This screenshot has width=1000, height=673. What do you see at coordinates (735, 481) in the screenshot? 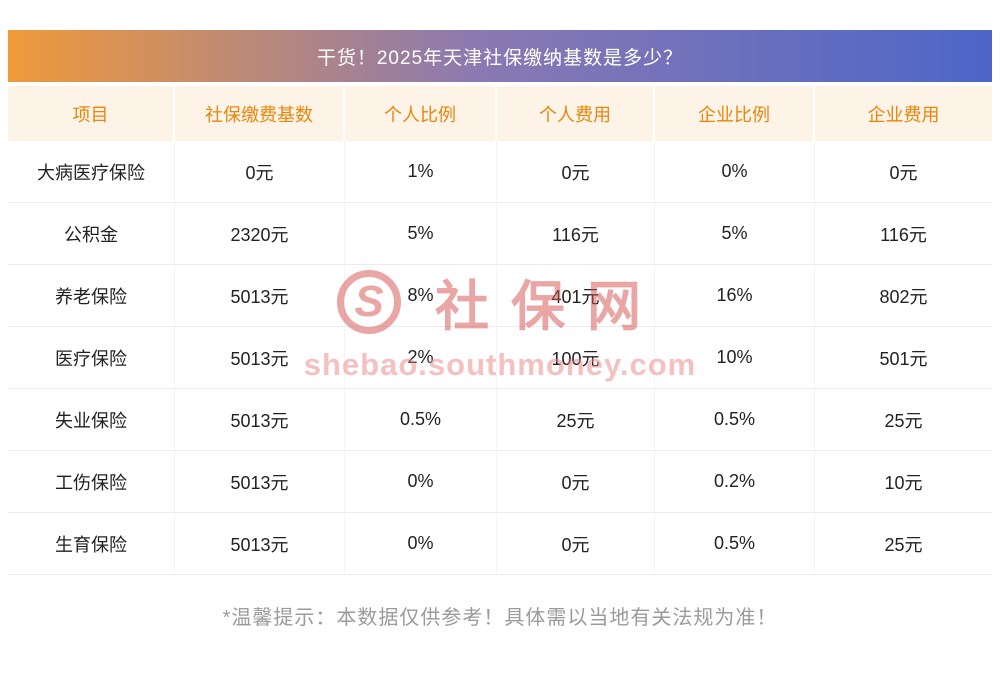
I see `cell-value: 0.2%` at bounding box center [735, 481].